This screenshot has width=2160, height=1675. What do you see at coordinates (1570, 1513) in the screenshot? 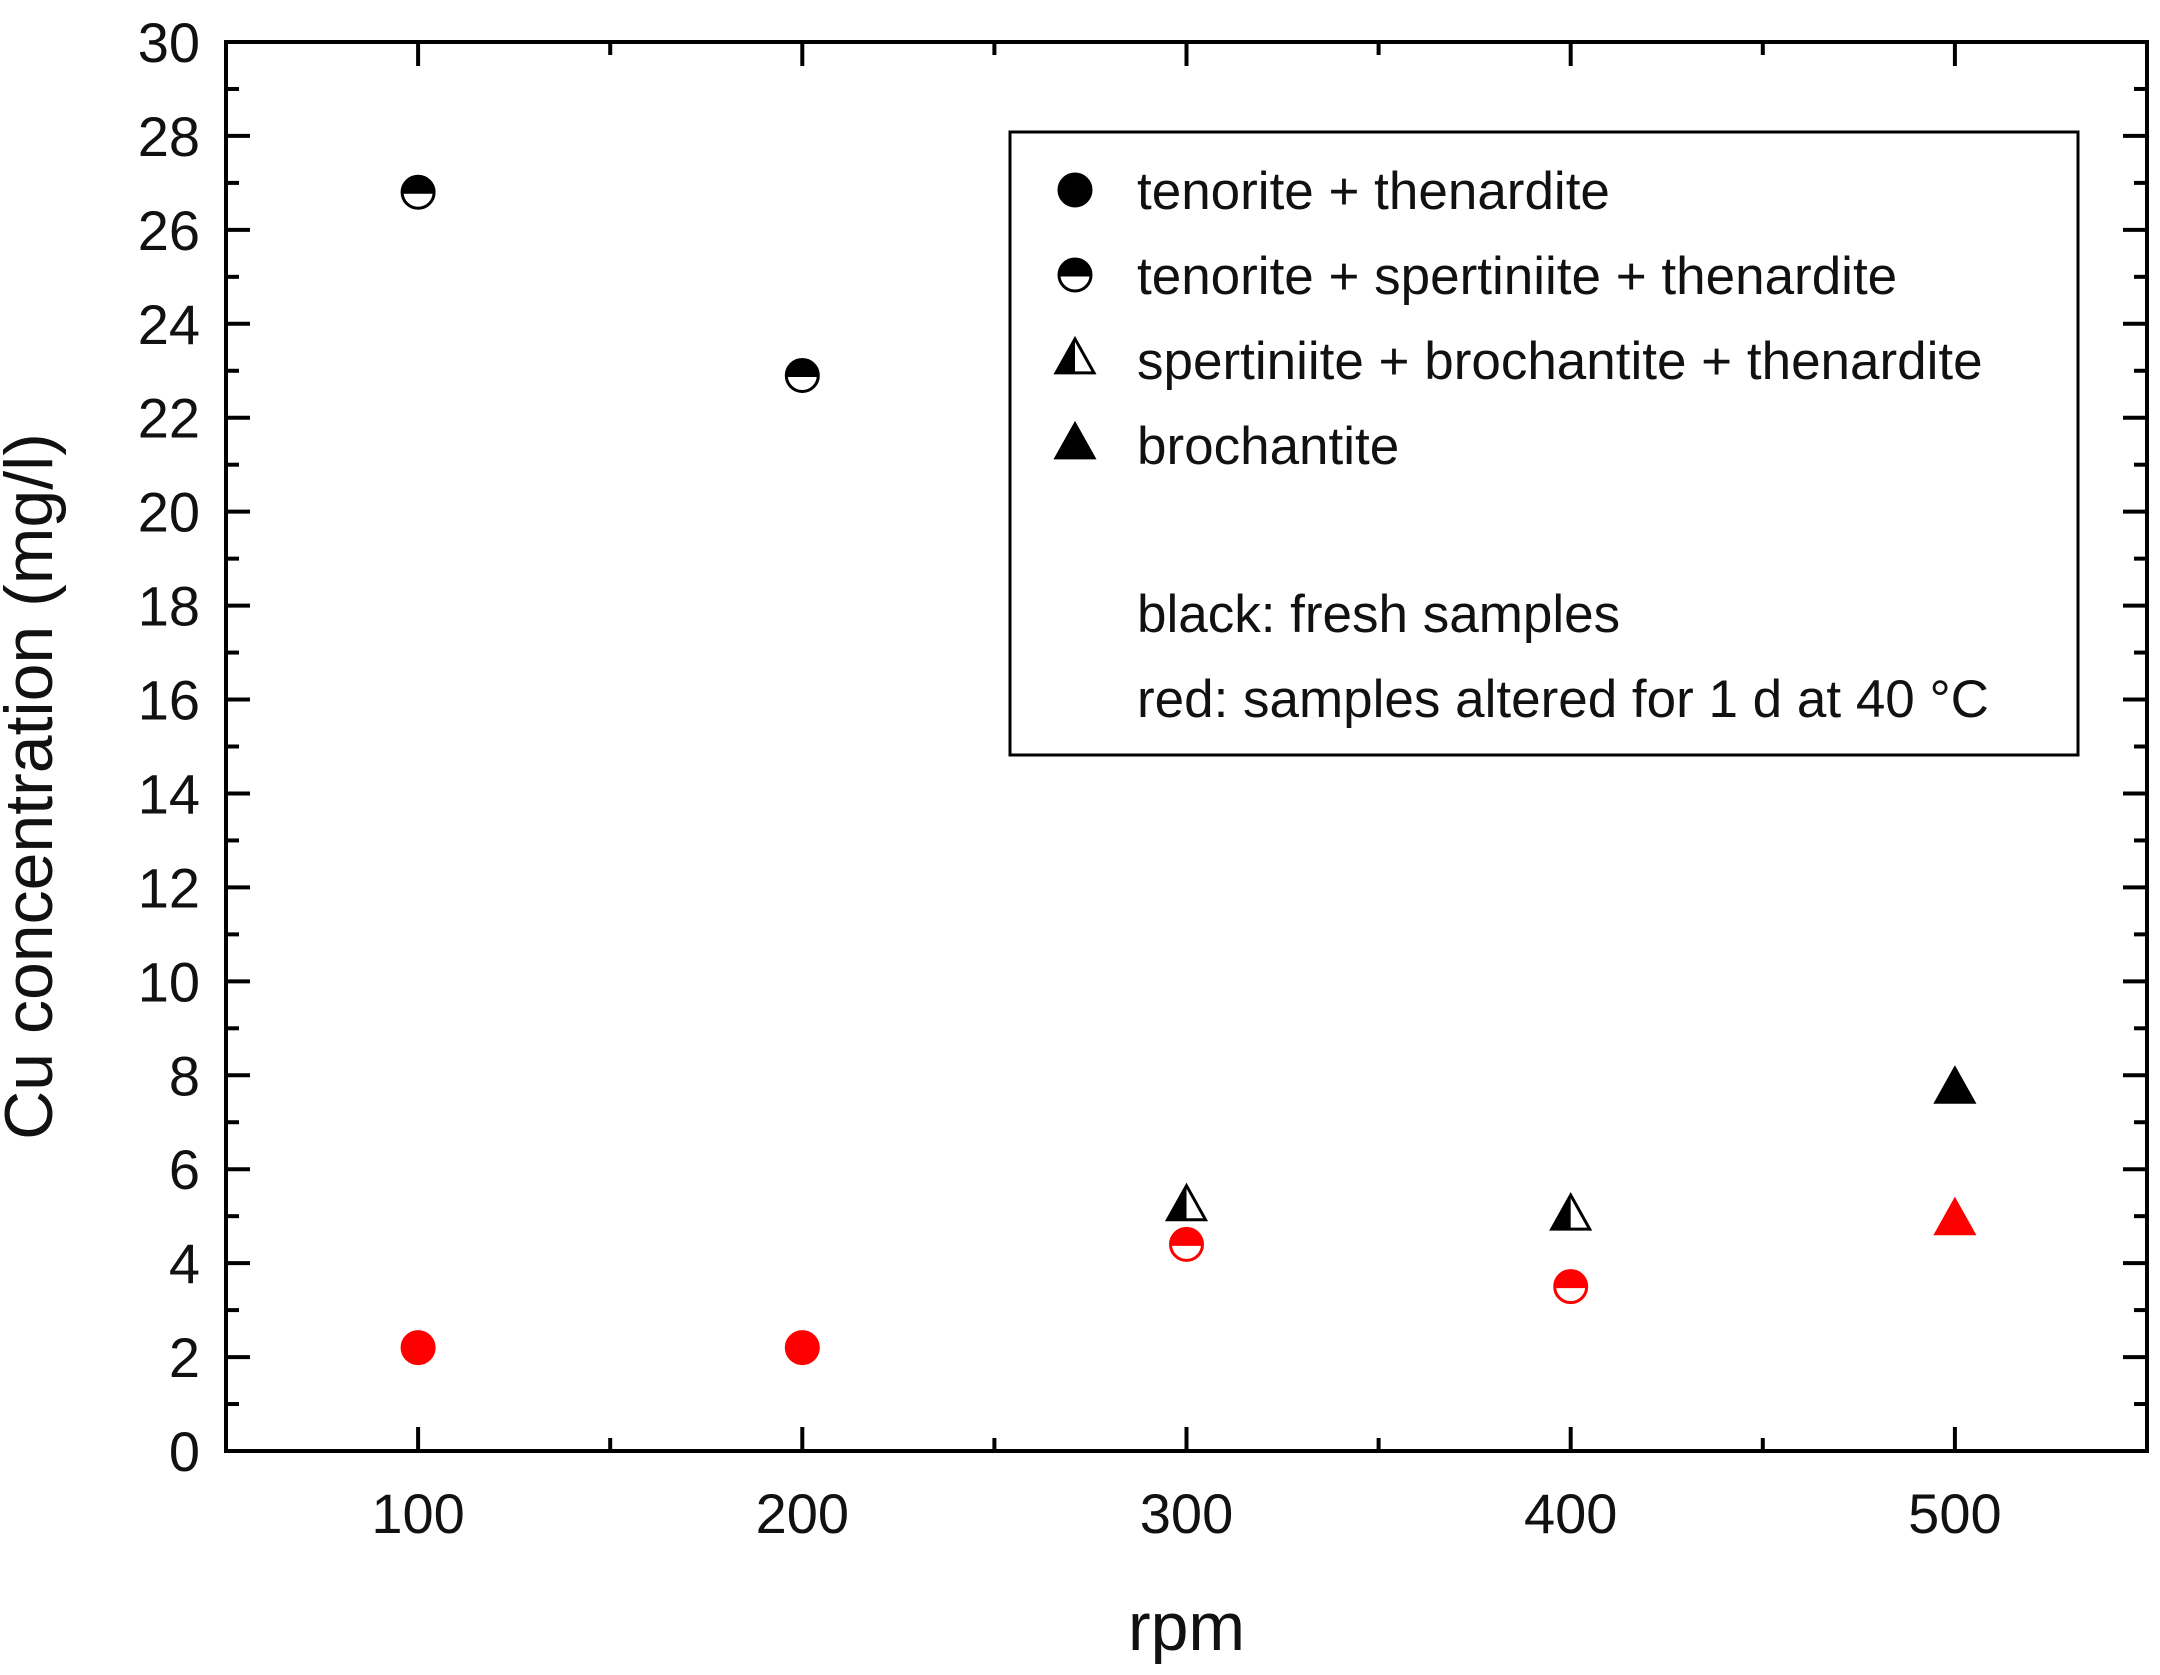
I see `x-tick-label: 400` at bounding box center [1570, 1513].